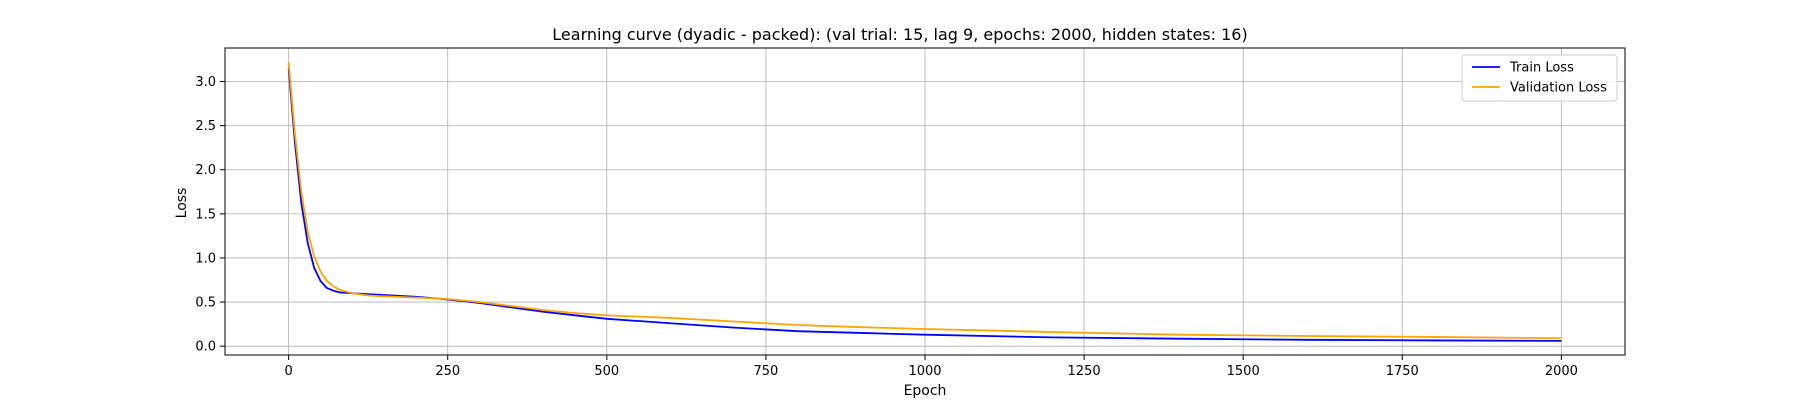 The height and width of the screenshot is (400, 1800). Describe the element at coordinates (1084, 371) in the screenshot. I see `x-tick-label: 1250` at that location.